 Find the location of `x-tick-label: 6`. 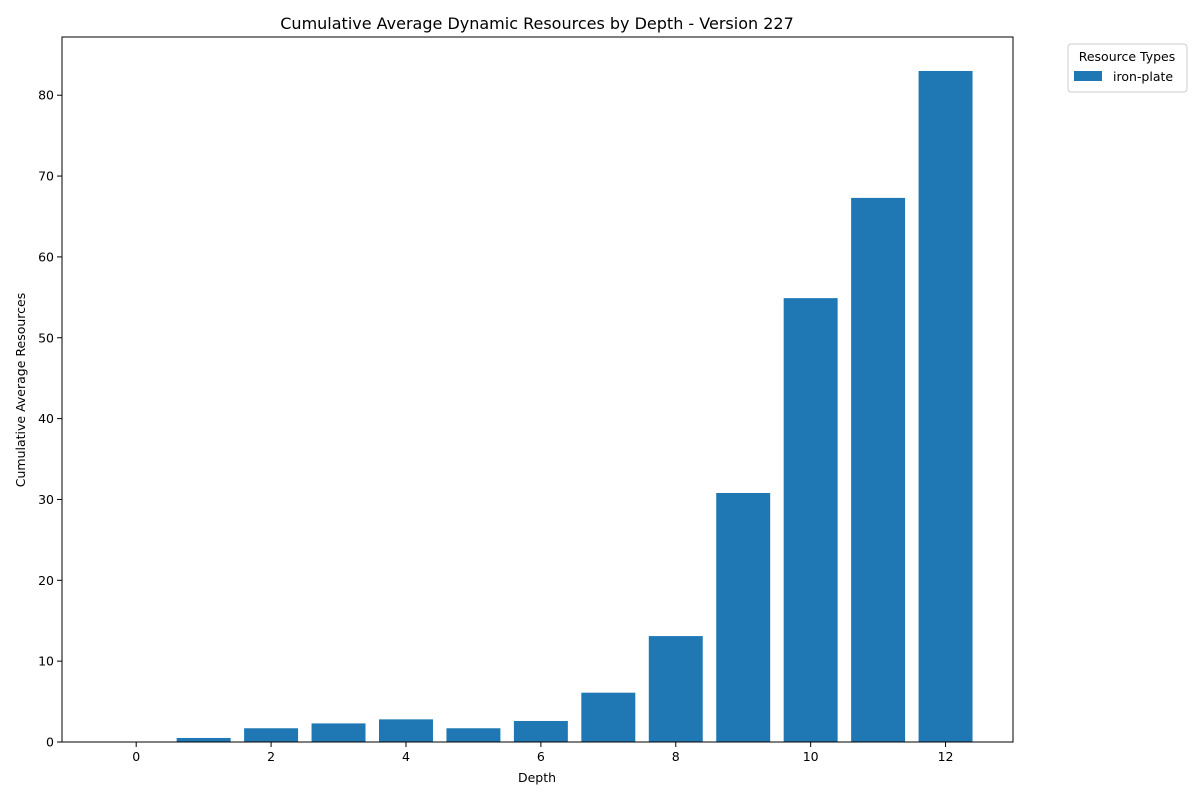

x-tick-label: 6 is located at coordinates (541, 756).